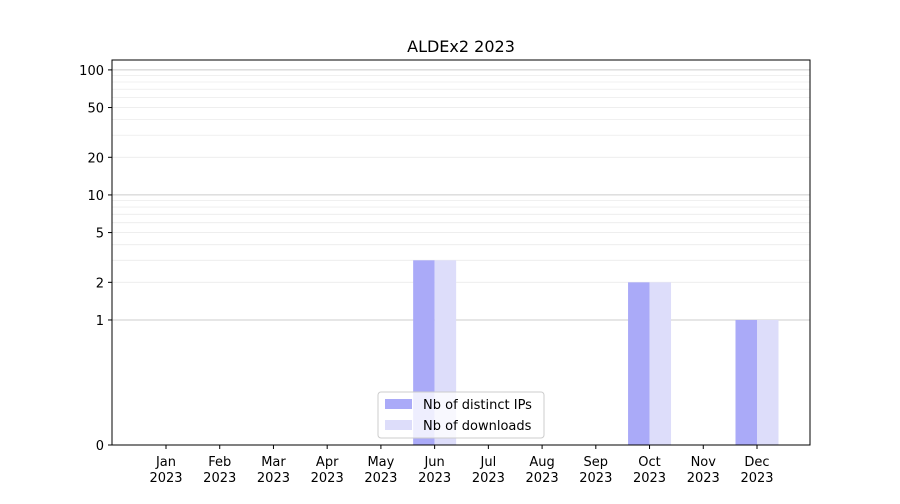  Describe the element at coordinates (95, 196) in the screenshot. I see `y-tick-label: 10` at that location.